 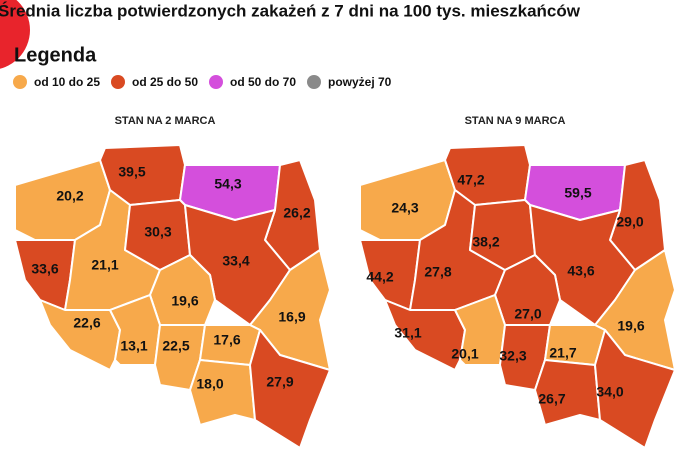 What do you see at coordinates (551, 399) in the screenshot?
I see `region-value: 26,7` at bounding box center [551, 399].